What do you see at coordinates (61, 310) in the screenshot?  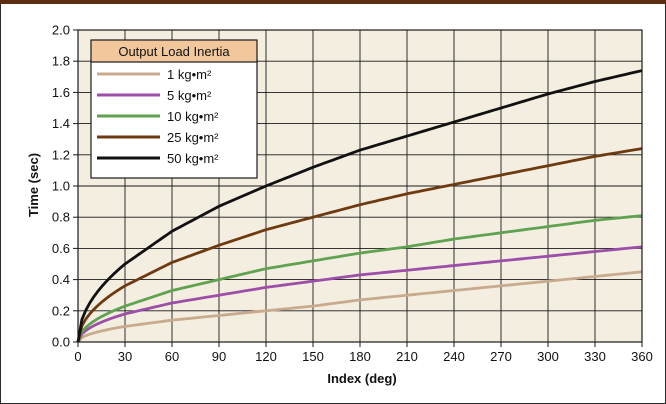 I see `y-tick-label: 0.2` at bounding box center [61, 310].